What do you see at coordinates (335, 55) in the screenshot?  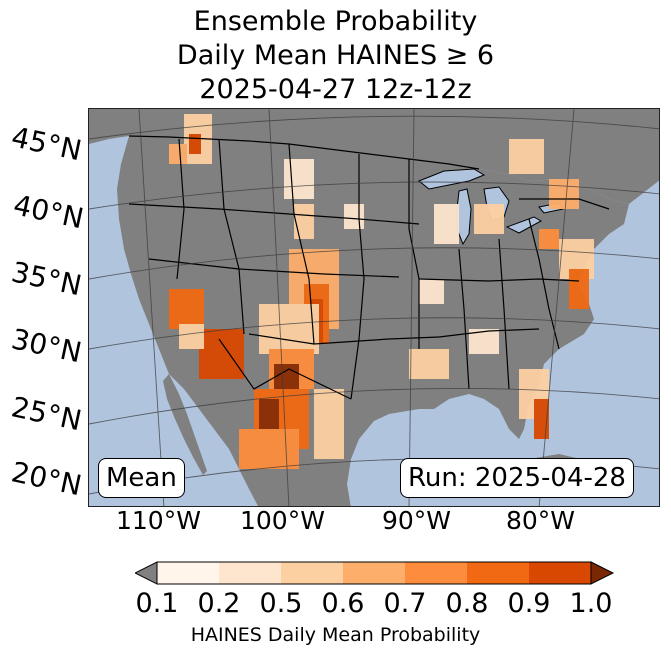 I see `title-line-2: Daily Mean HAINES ≥ 6` at bounding box center [335, 55].